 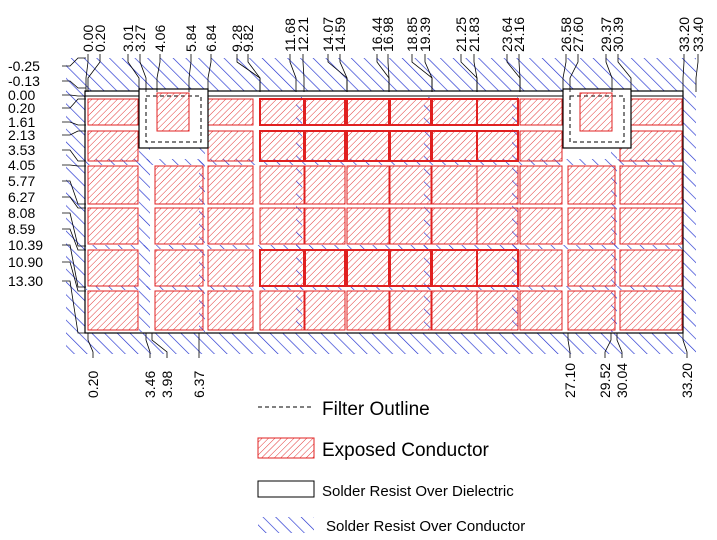 What do you see at coordinates (93, 384) in the screenshot?
I see `bottom-dimension-label: 0.20` at bounding box center [93, 384].